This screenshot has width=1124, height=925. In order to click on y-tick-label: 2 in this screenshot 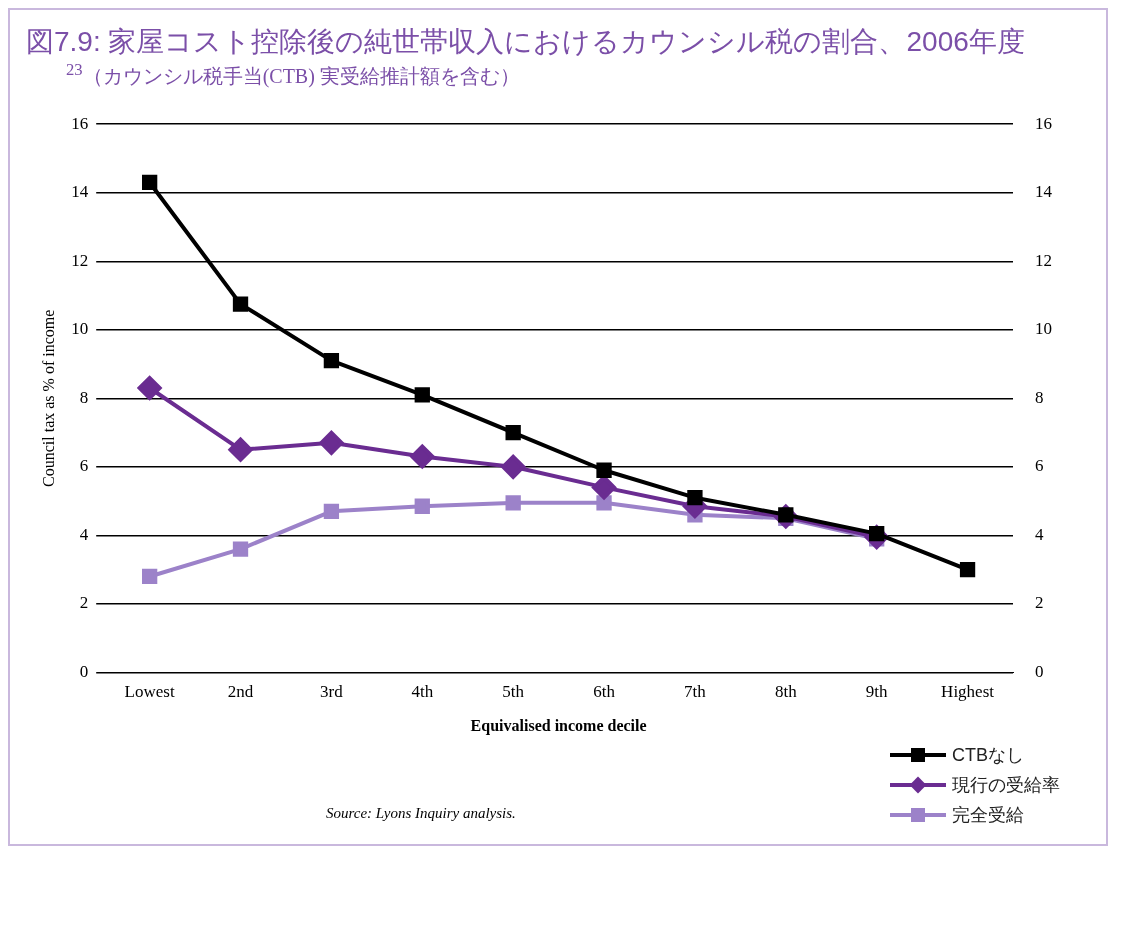, I will do `click(84, 602)`.